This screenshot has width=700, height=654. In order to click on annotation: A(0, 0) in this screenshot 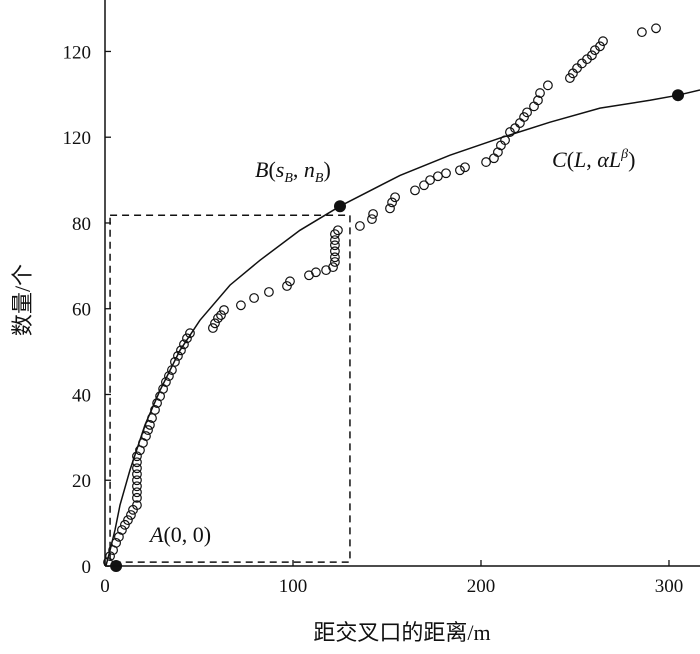, I will do `click(179, 534)`.